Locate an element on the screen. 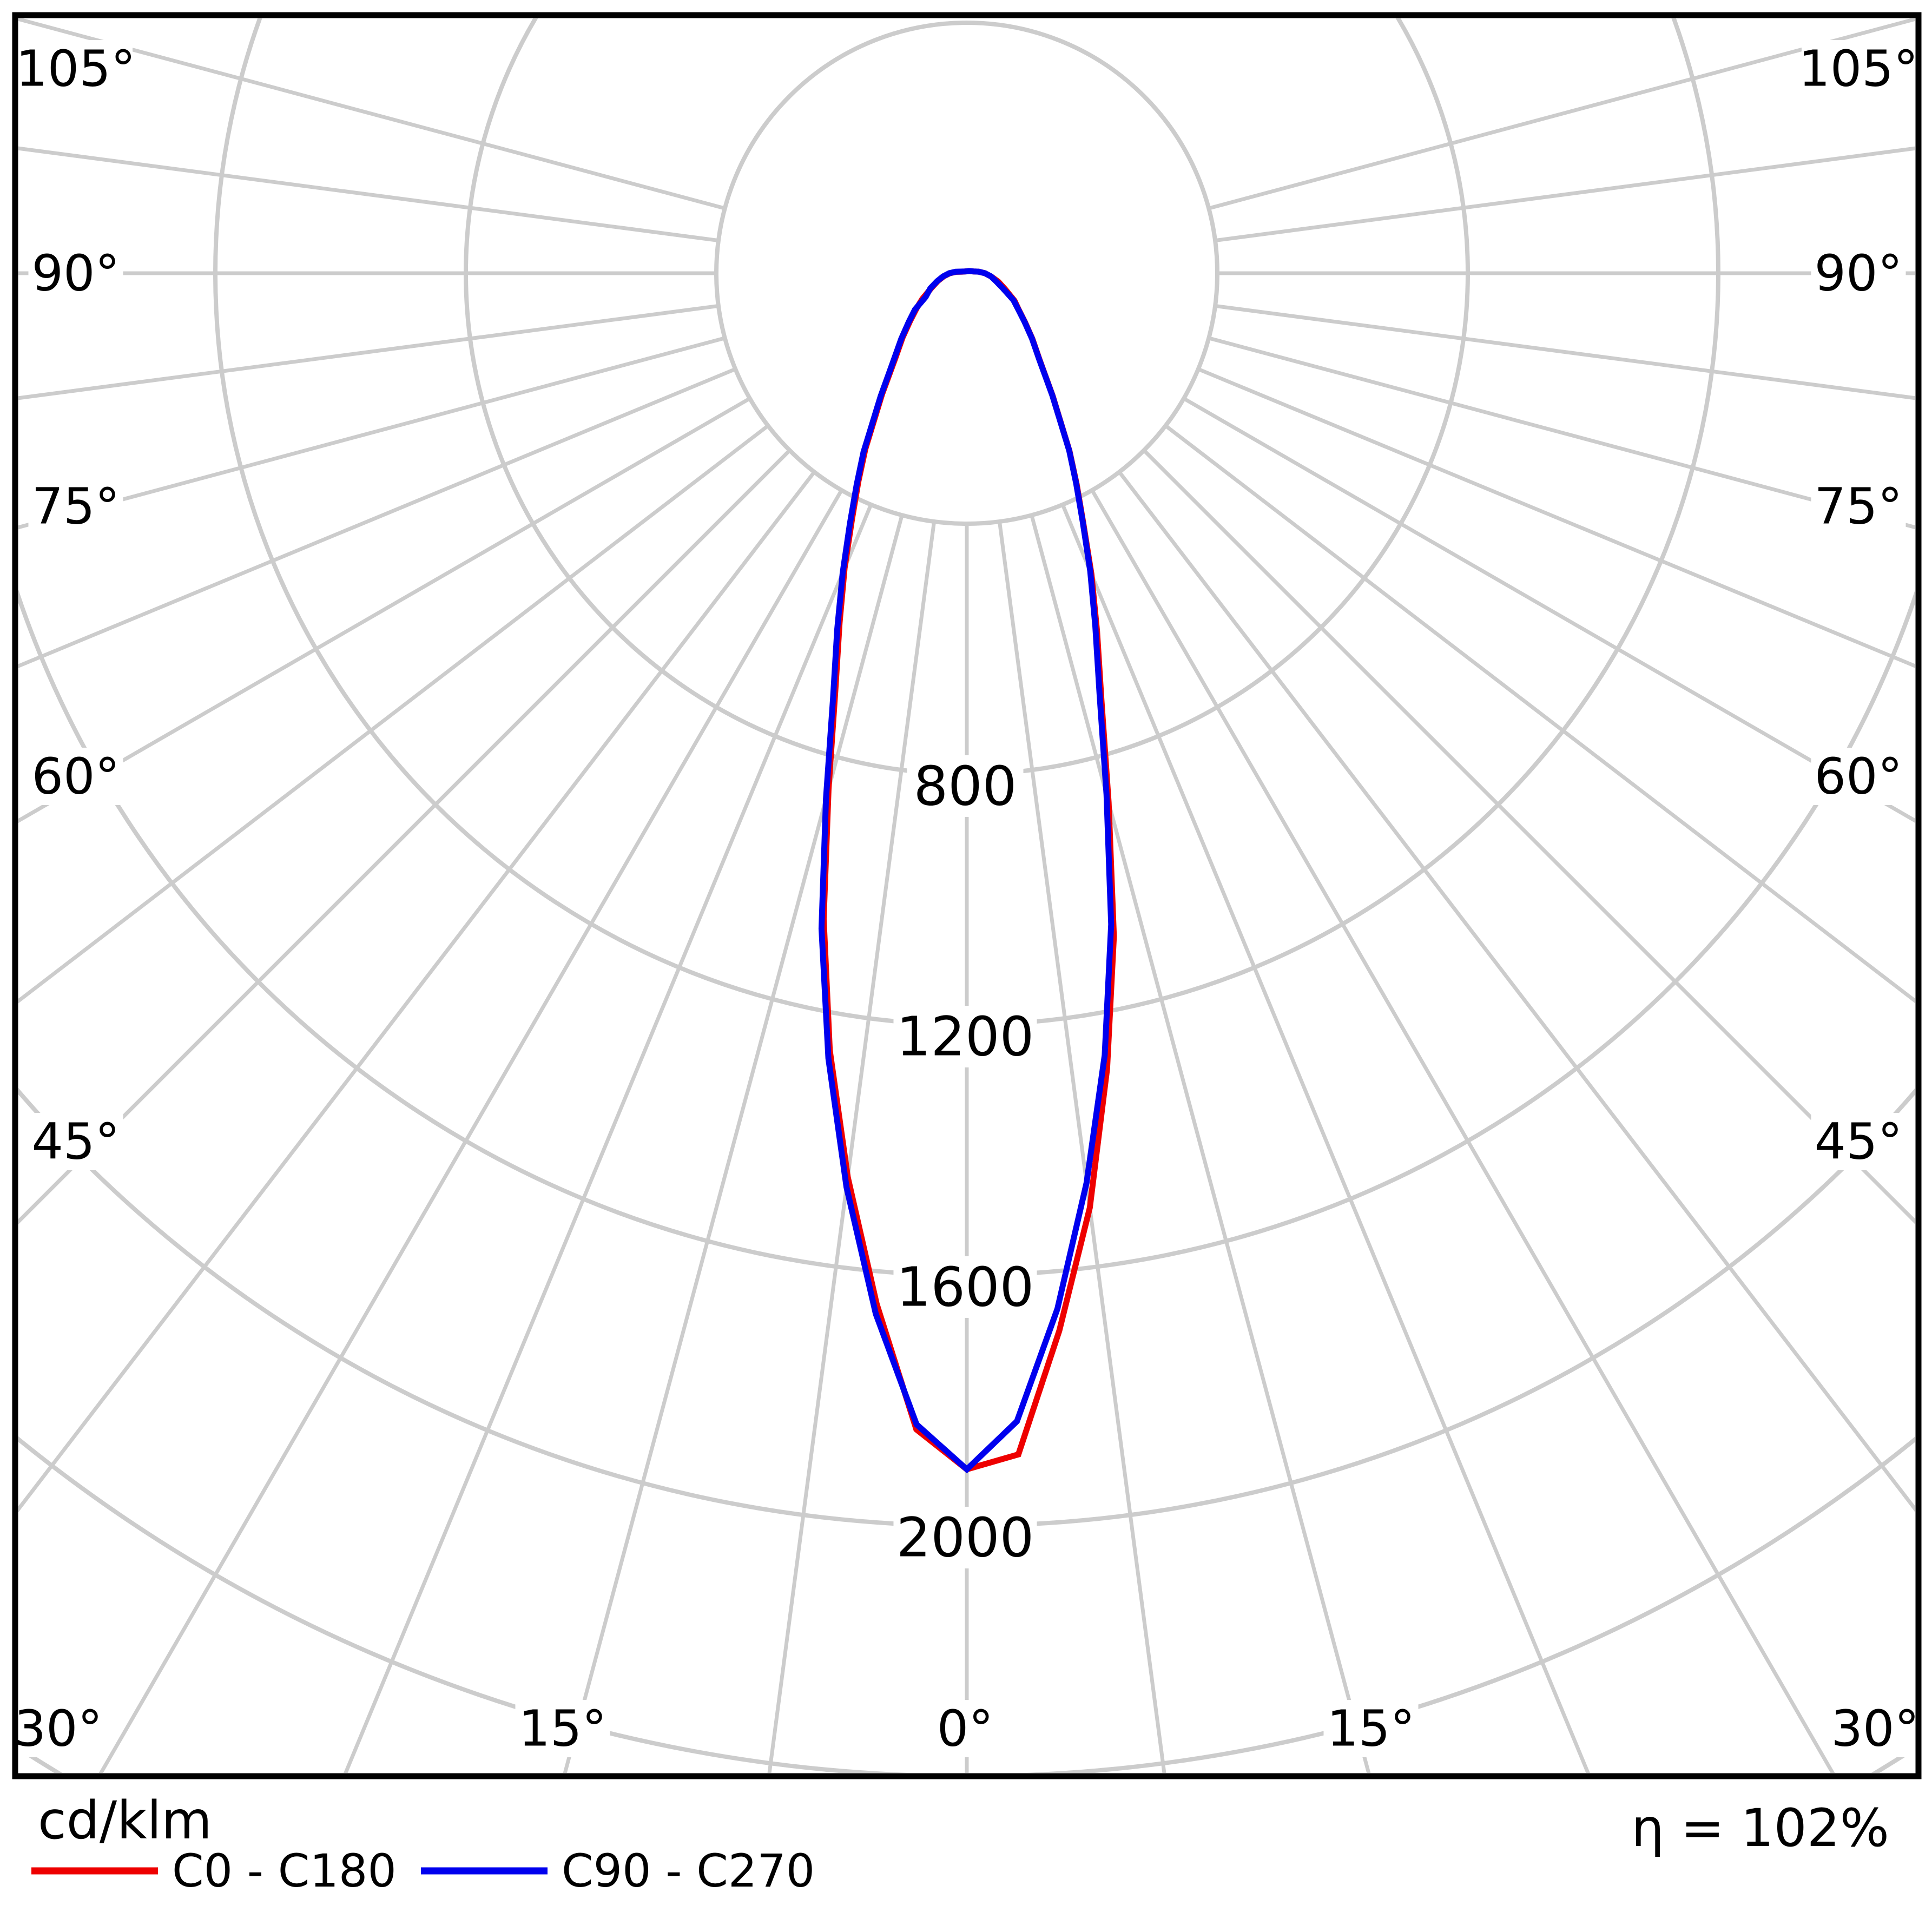 The height and width of the screenshot is (1932, 1932). polar-spoke-52.5 is located at coordinates (1539, 714).